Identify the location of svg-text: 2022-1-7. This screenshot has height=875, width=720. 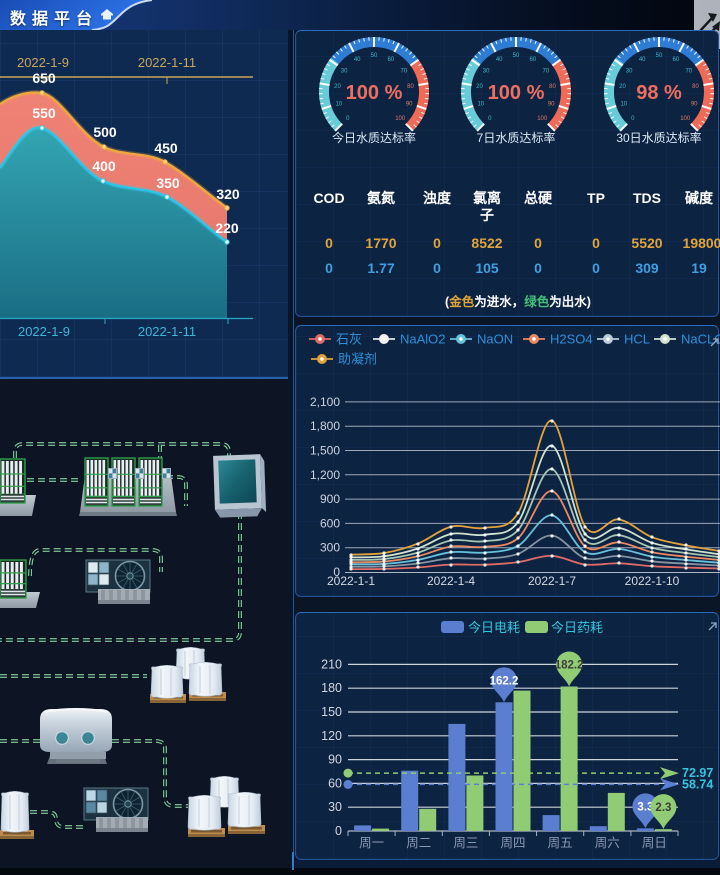
(552, 581).